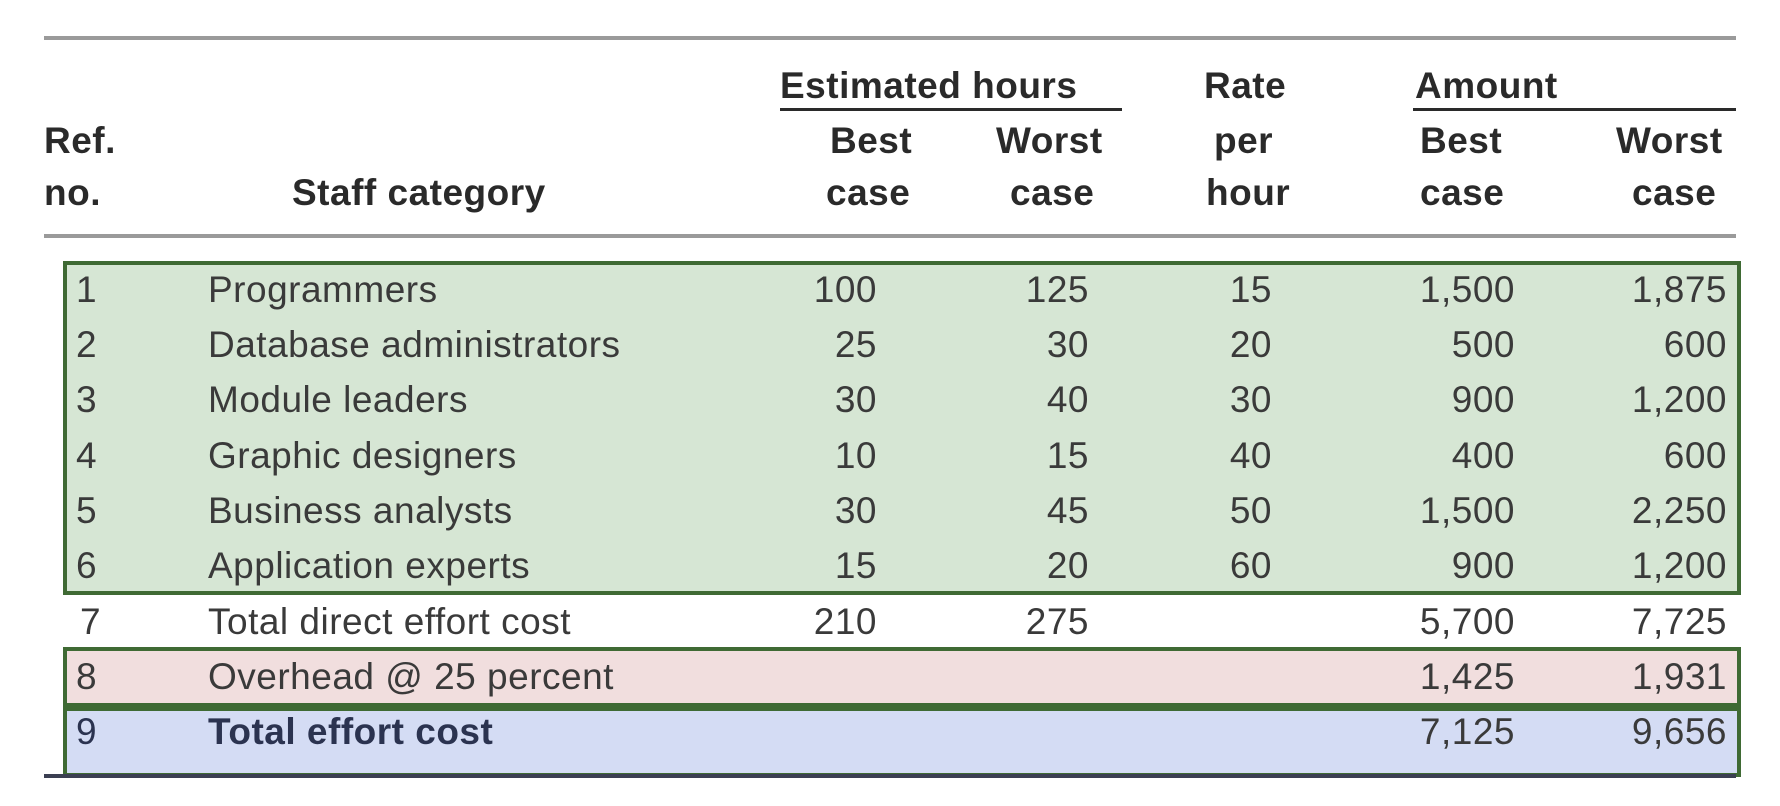  Describe the element at coordinates (369, 565) in the screenshot. I see `category-cell: Application experts` at that location.